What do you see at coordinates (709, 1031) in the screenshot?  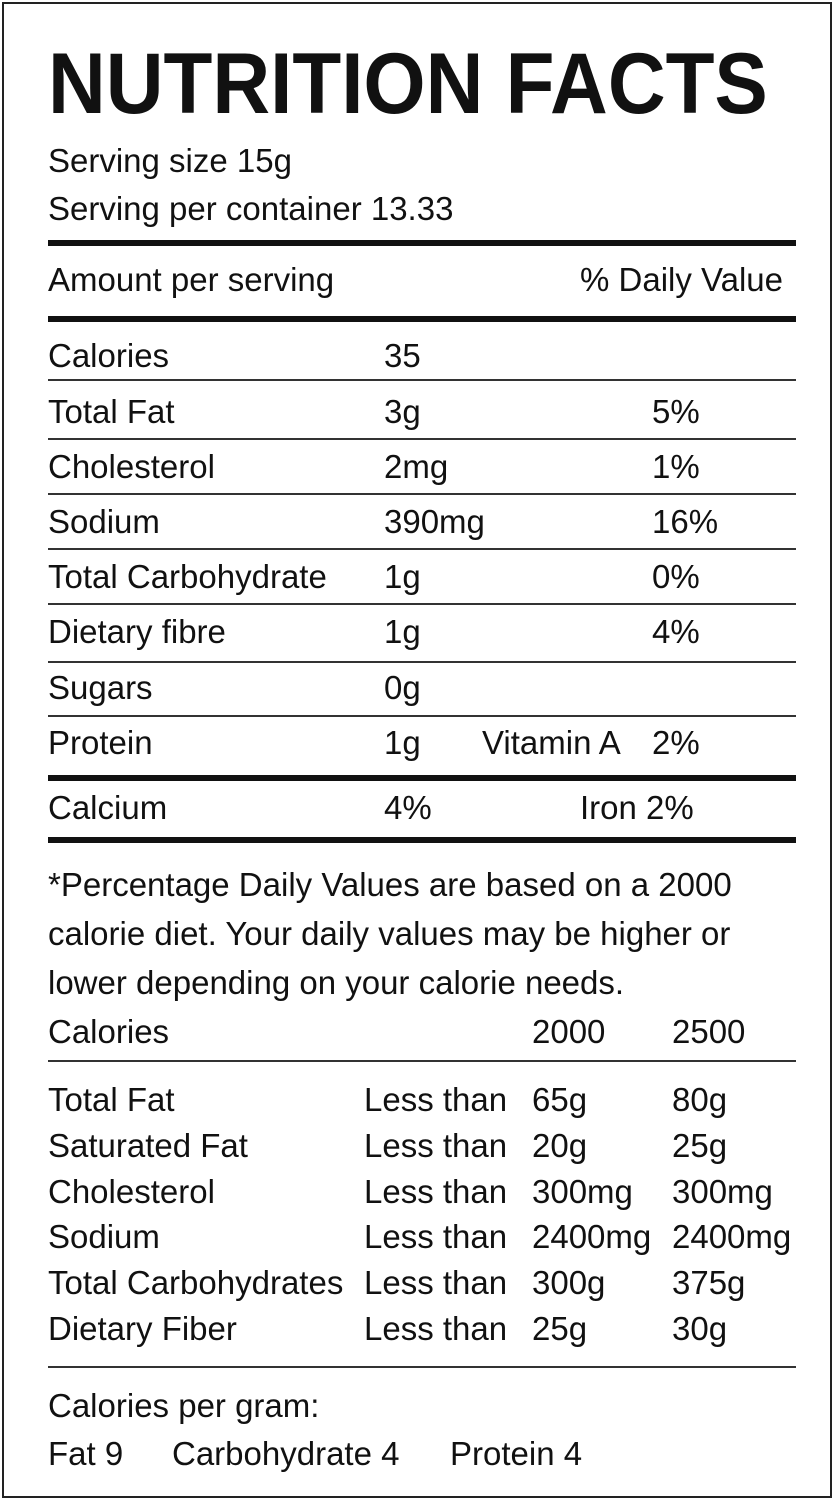 I see `reference-header-2500: 2500` at bounding box center [709, 1031].